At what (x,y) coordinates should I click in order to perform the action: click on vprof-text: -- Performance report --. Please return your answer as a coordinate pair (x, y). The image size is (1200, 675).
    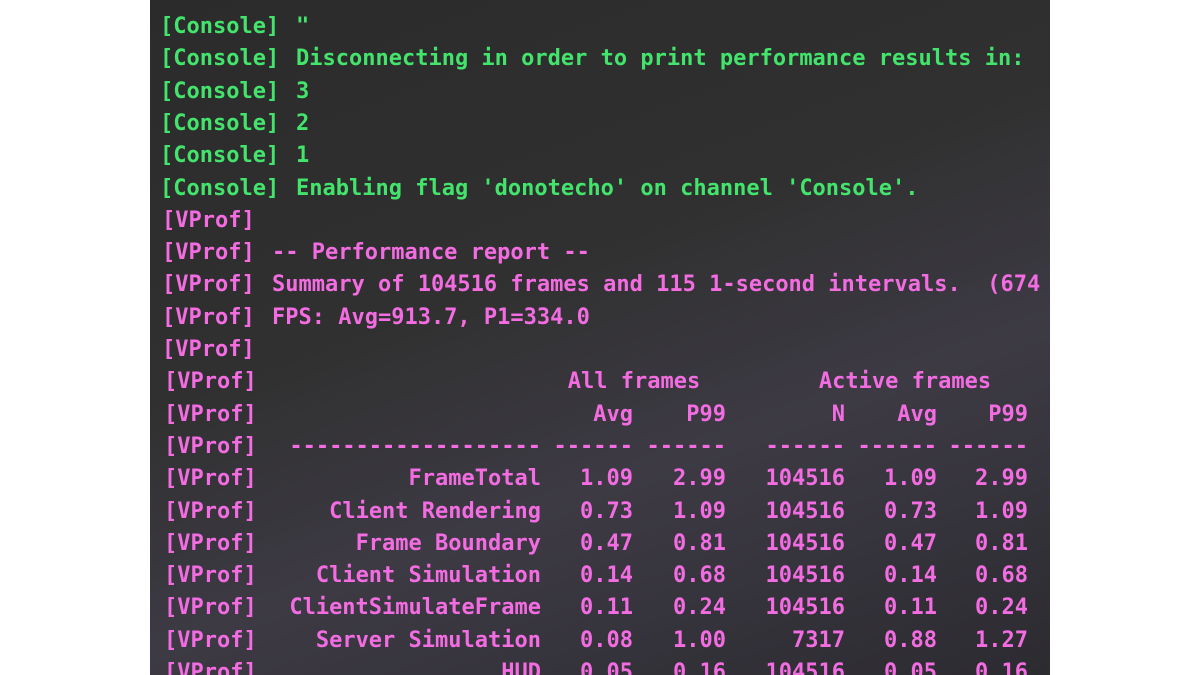
    Looking at the image, I should click on (431, 253).